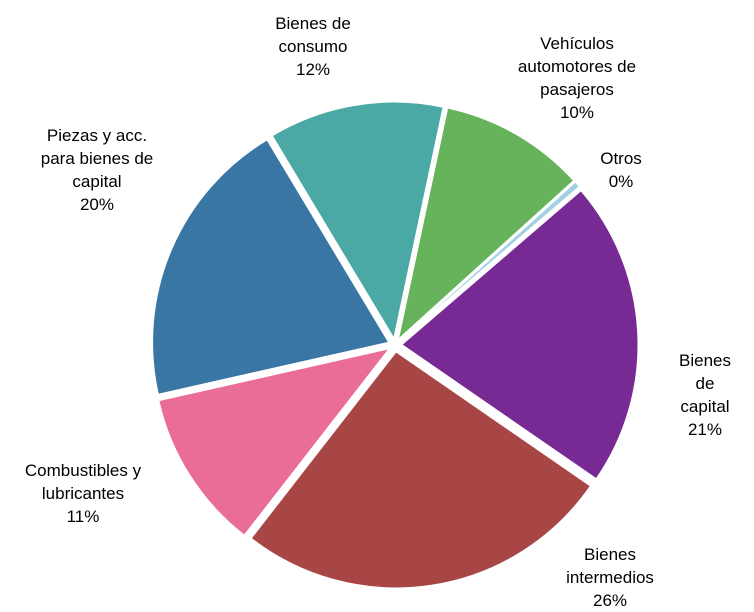  What do you see at coordinates (621, 170) in the screenshot?
I see `slice-label: Otros 0%` at bounding box center [621, 170].